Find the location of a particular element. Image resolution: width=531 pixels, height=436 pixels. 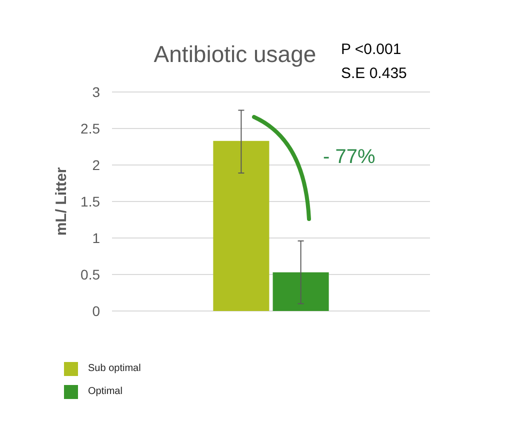

y-tick-label: 2 is located at coordinates (96, 164).